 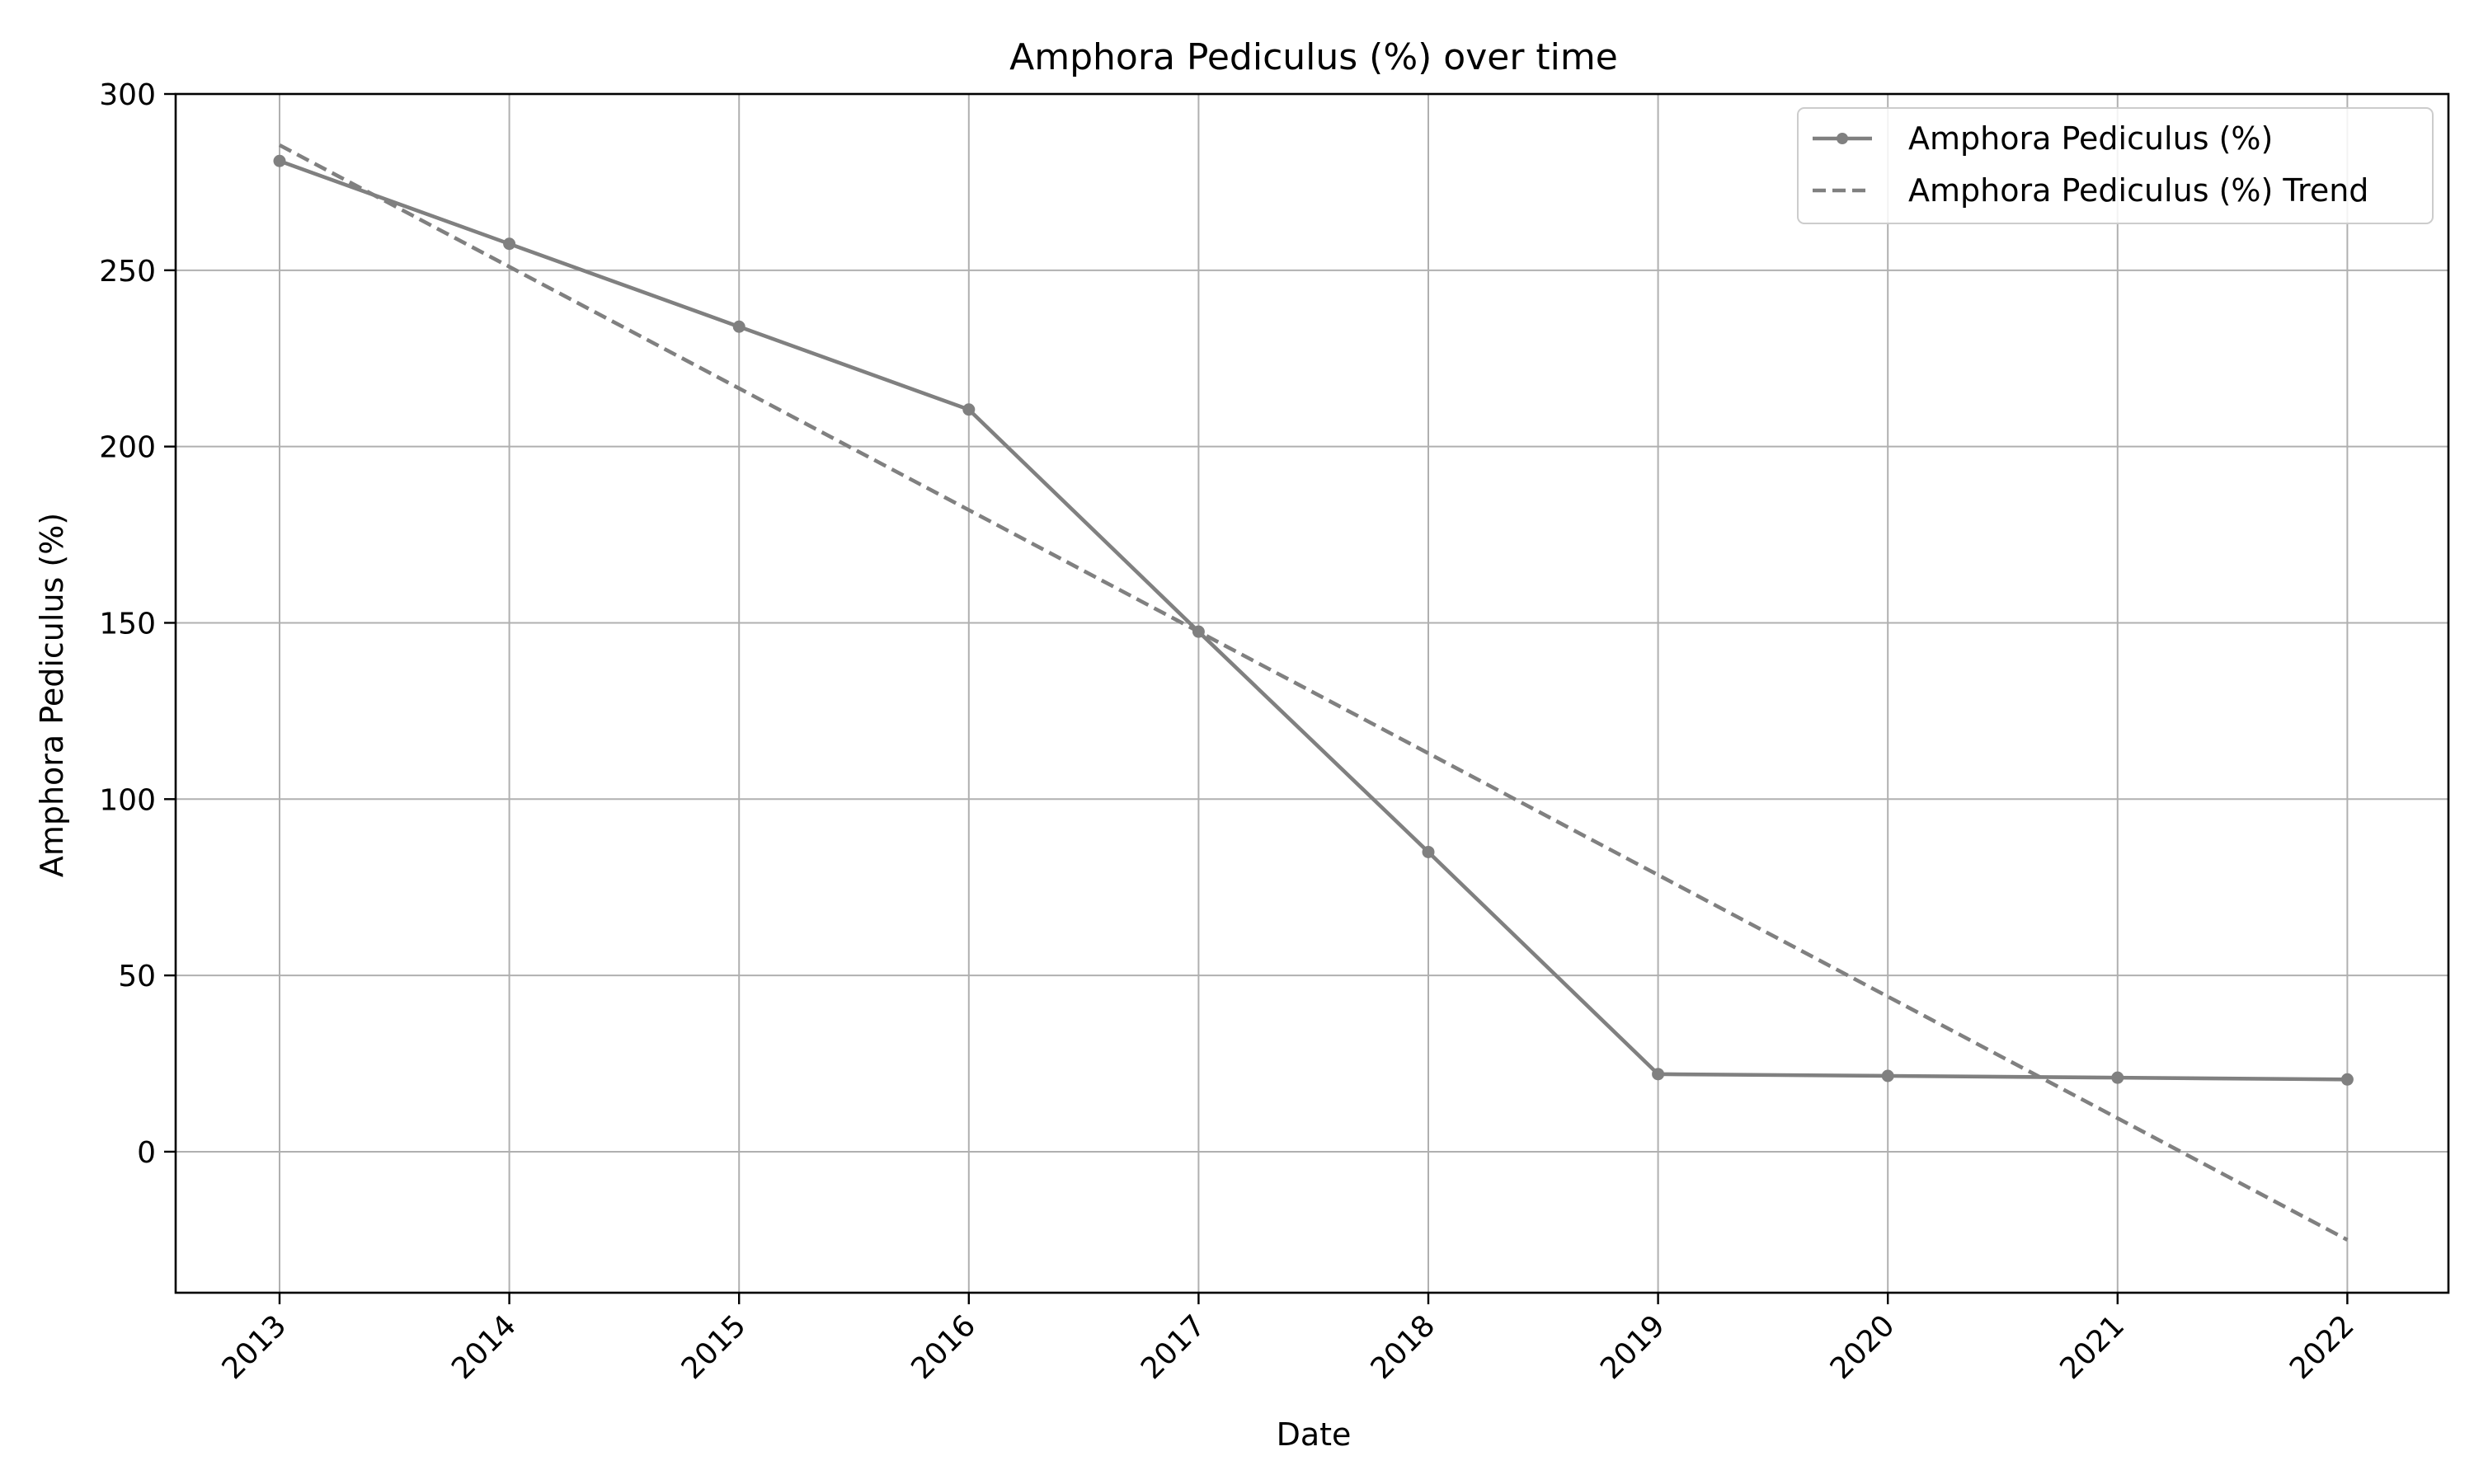 What do you see at coordinates (1842, 138) in the screenshot?
I see `legend-marker` at bounding box center [1842, 138].